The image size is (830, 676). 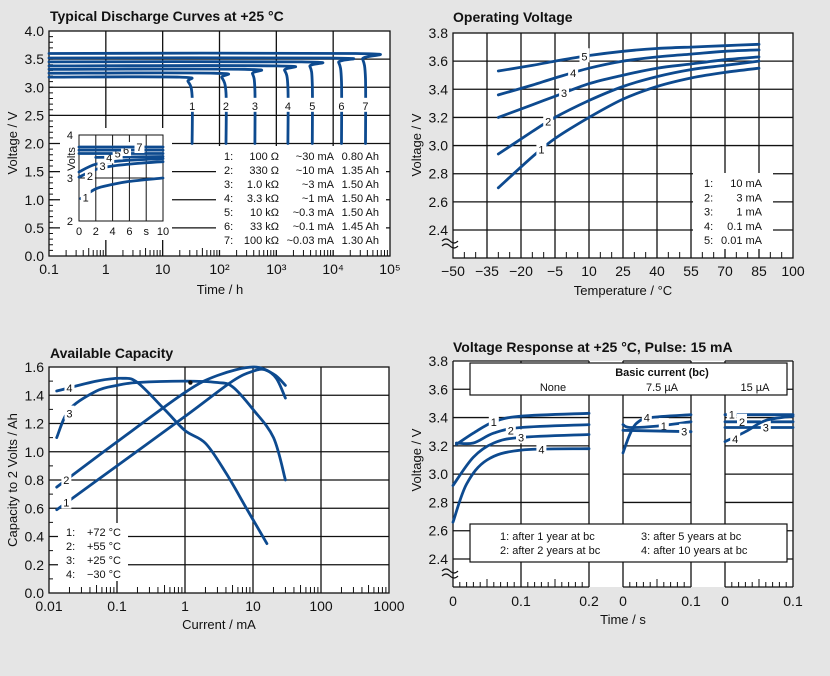 What do you see at coordinates (70, 575) in the screenshot?
I see `legend-id: 4:` at bounding box center [70, 575].